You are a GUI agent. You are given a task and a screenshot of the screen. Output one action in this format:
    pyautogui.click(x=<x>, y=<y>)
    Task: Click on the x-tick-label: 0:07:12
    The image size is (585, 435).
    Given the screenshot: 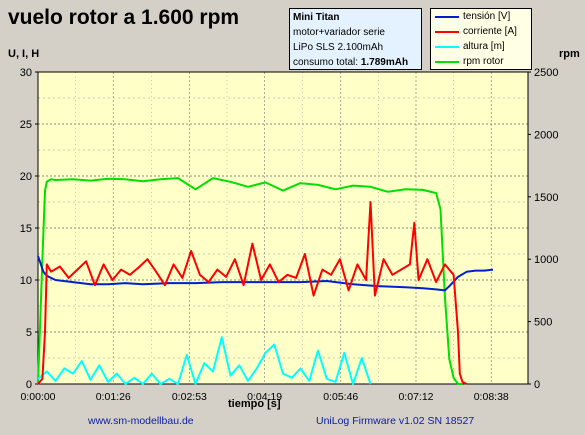 What is the action you would take?
    pyautogui.click(x=415, y=397)
    